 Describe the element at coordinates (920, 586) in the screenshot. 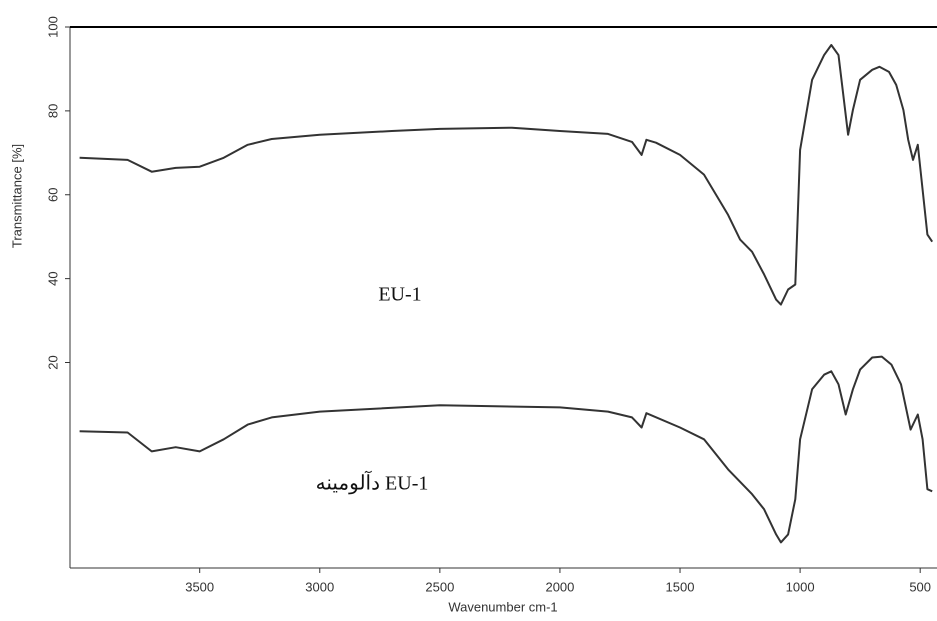

I see `x-tick-label: 500` at that location.